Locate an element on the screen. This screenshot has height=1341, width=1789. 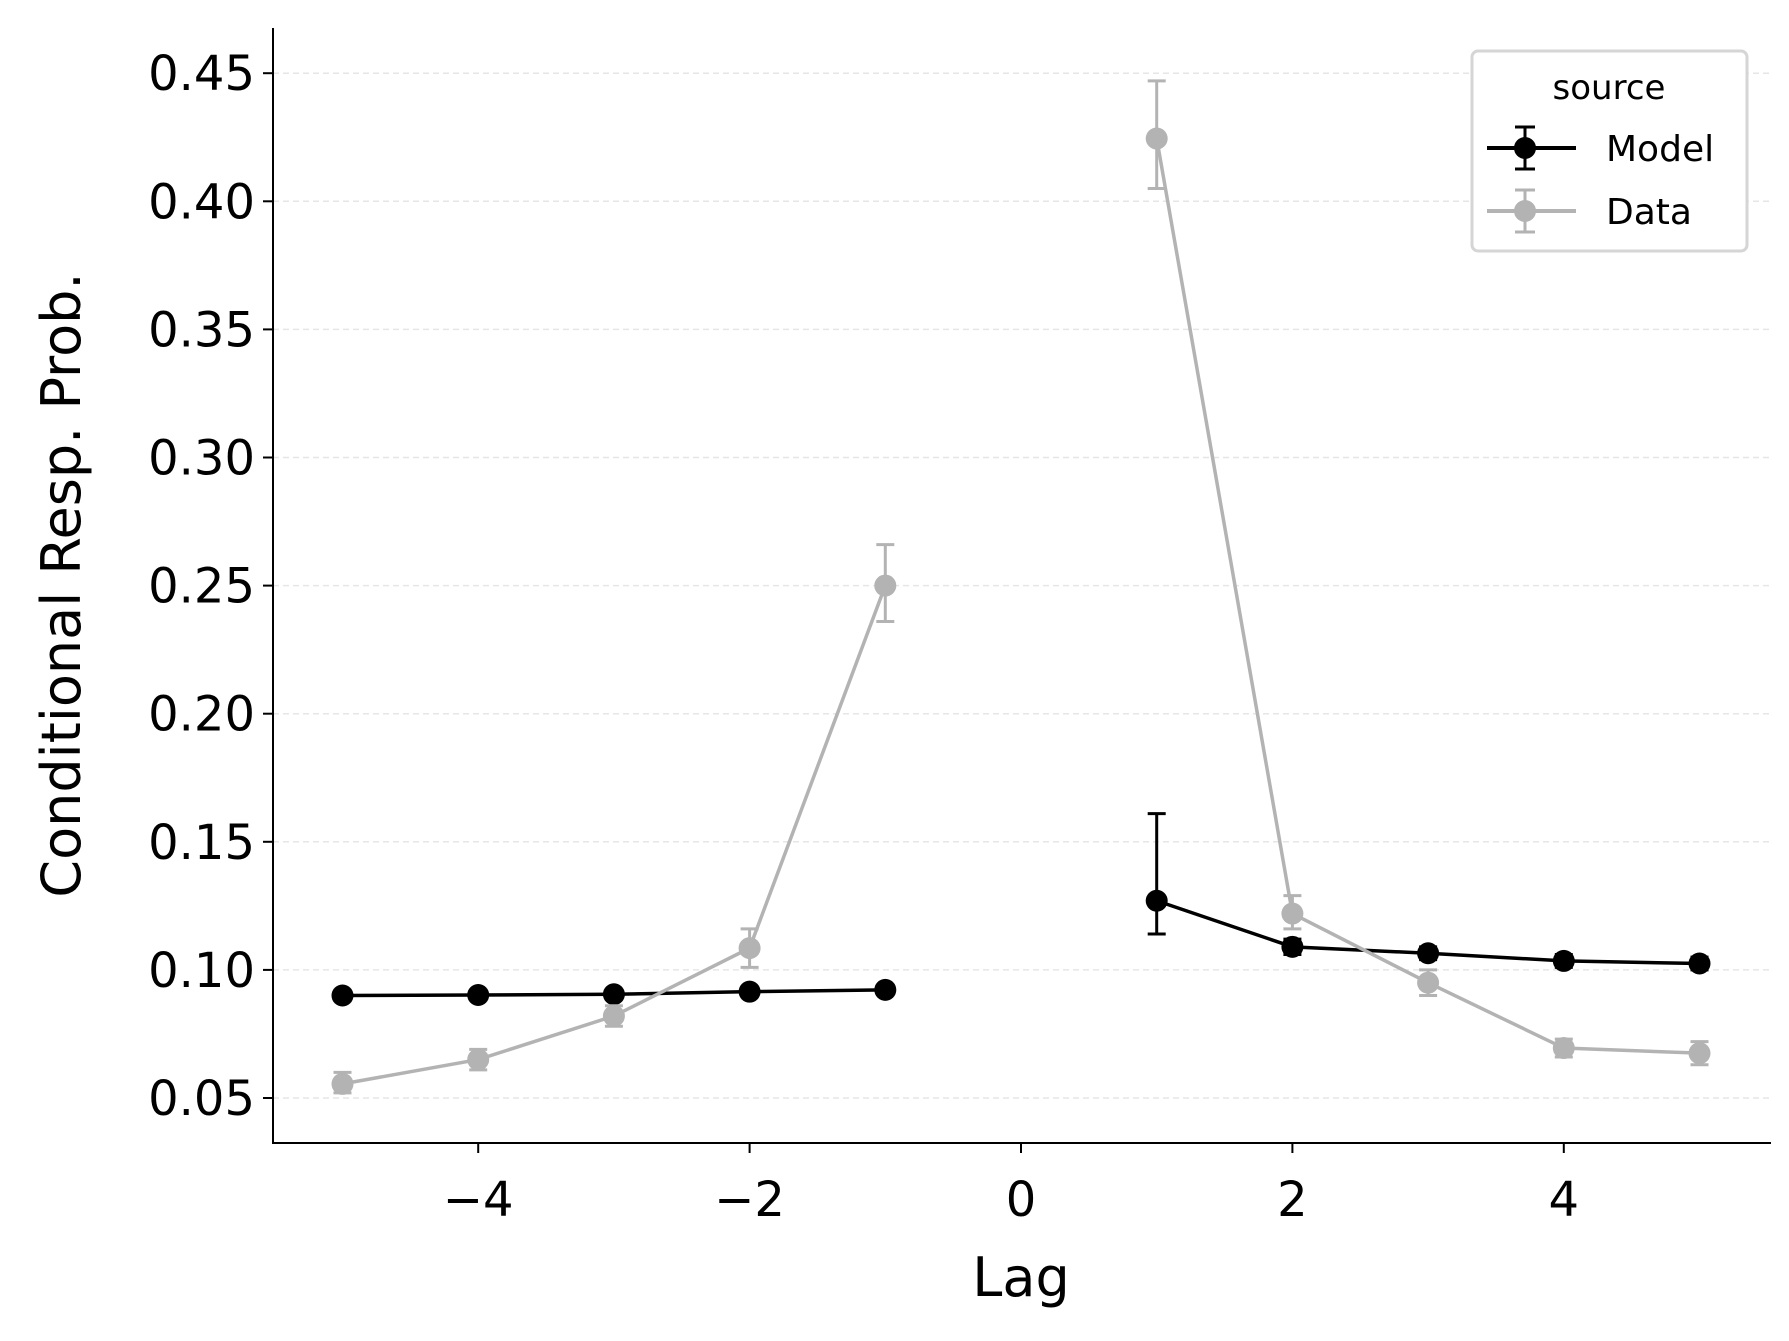
y-axis-label: Conditional Resp. Prob. is located at coordinates (61, 584).